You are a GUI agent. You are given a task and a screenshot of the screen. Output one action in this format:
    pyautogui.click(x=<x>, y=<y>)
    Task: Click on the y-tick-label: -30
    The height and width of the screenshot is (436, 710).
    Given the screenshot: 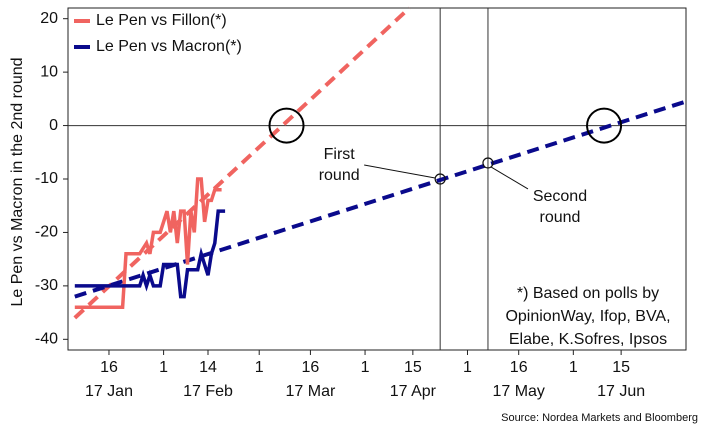 What is the action you would take?
    pyautogui.click(x=46, y=285)
    